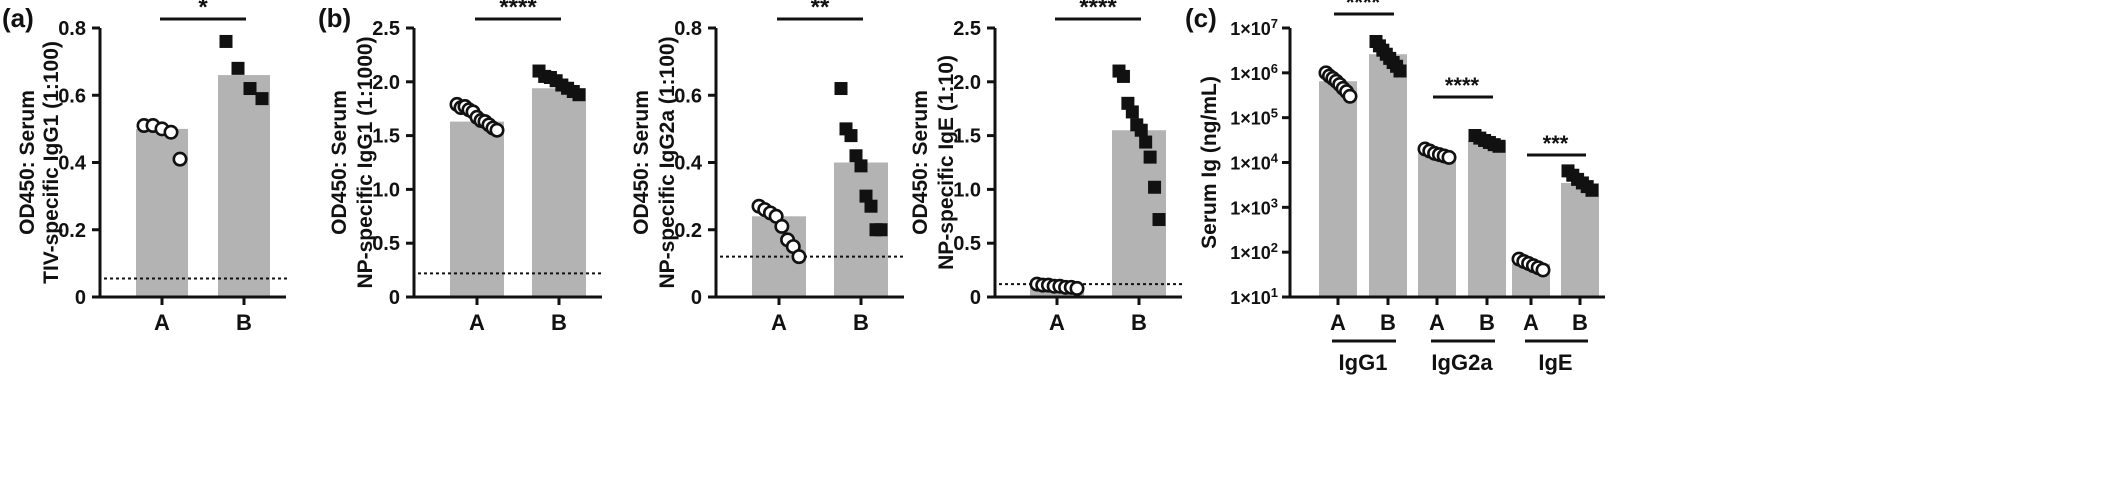  What do you see at coordinates (365, 162) in the screenshot?
I see `y-axis-label: NP-specific IgG1 (1:1000)` at bounding box center [365, 162].